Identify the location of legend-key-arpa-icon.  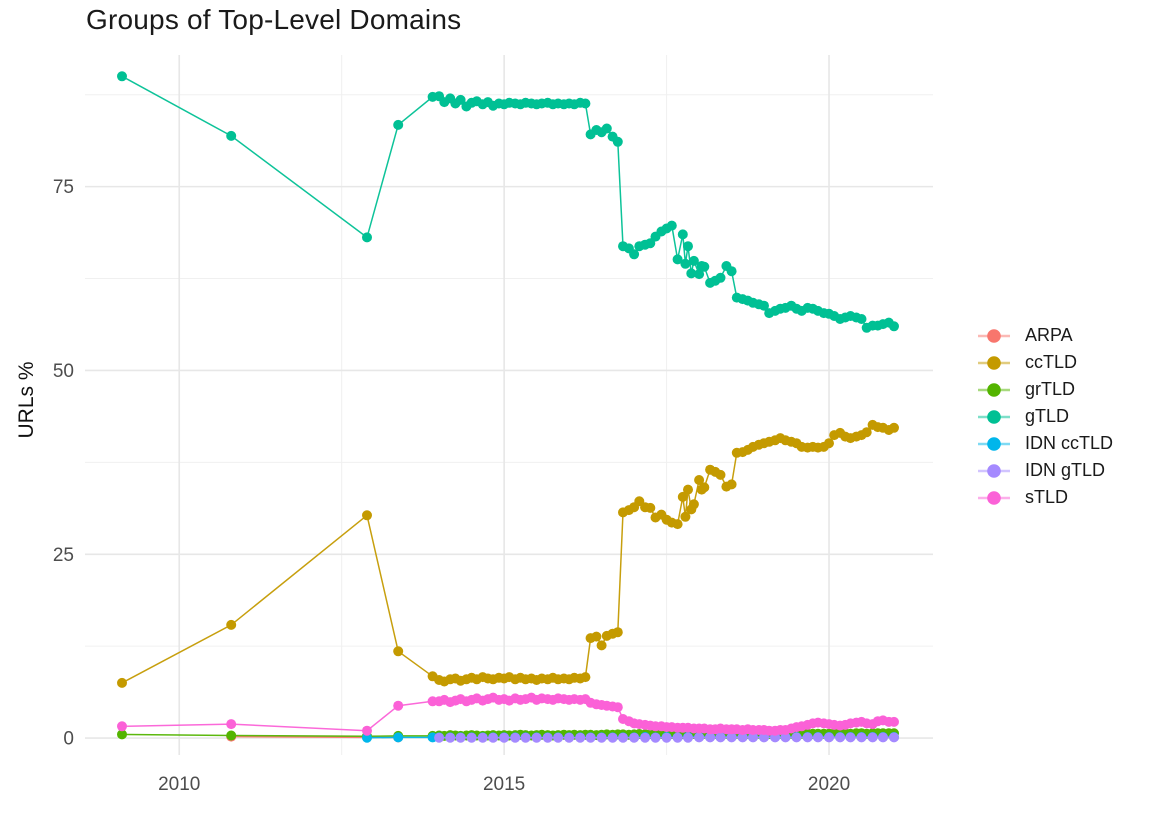
(994, 335).